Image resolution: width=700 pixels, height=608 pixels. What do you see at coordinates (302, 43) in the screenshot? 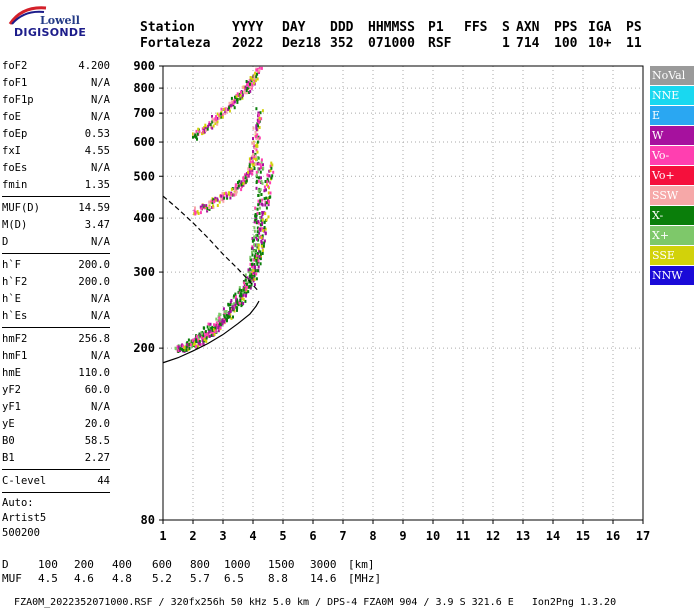
I see `header-row2-cell: Dez18` at bounding box center [302, 43].